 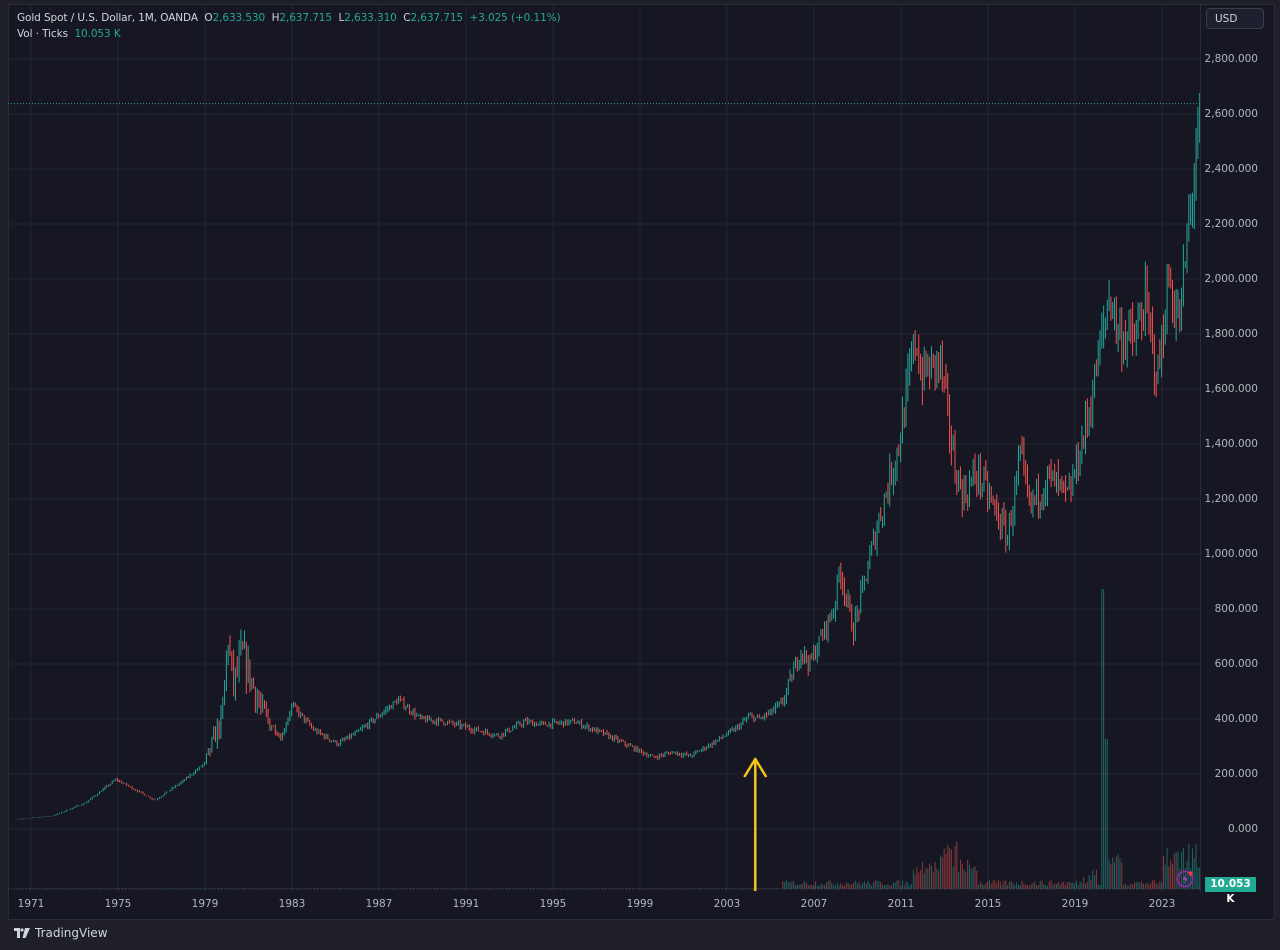 What do you see at coordinates (208, 18) in the screenshot?
I see `open-label: O` at bounding box center [208, 18].